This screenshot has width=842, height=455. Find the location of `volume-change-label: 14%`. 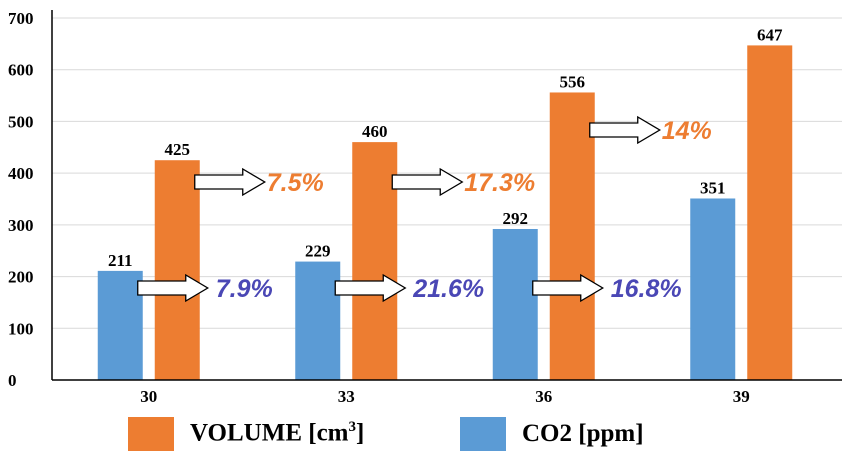

volume-change-label: 14% is located at coordinates (687, 131).